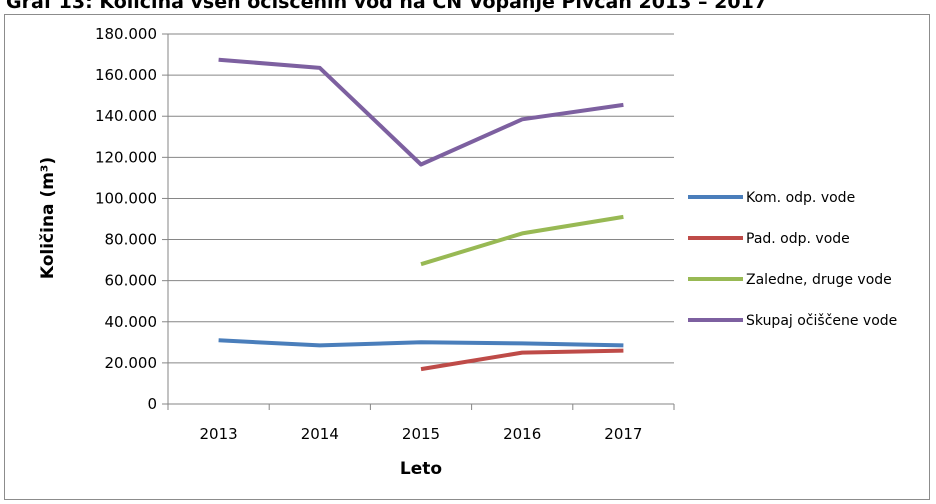 Image resolution: width=936 pixels, height=504 pixels. Describe the element at coordinates (623, 434) in the screenshot. I see `x-tick-label: 2017` at that location.